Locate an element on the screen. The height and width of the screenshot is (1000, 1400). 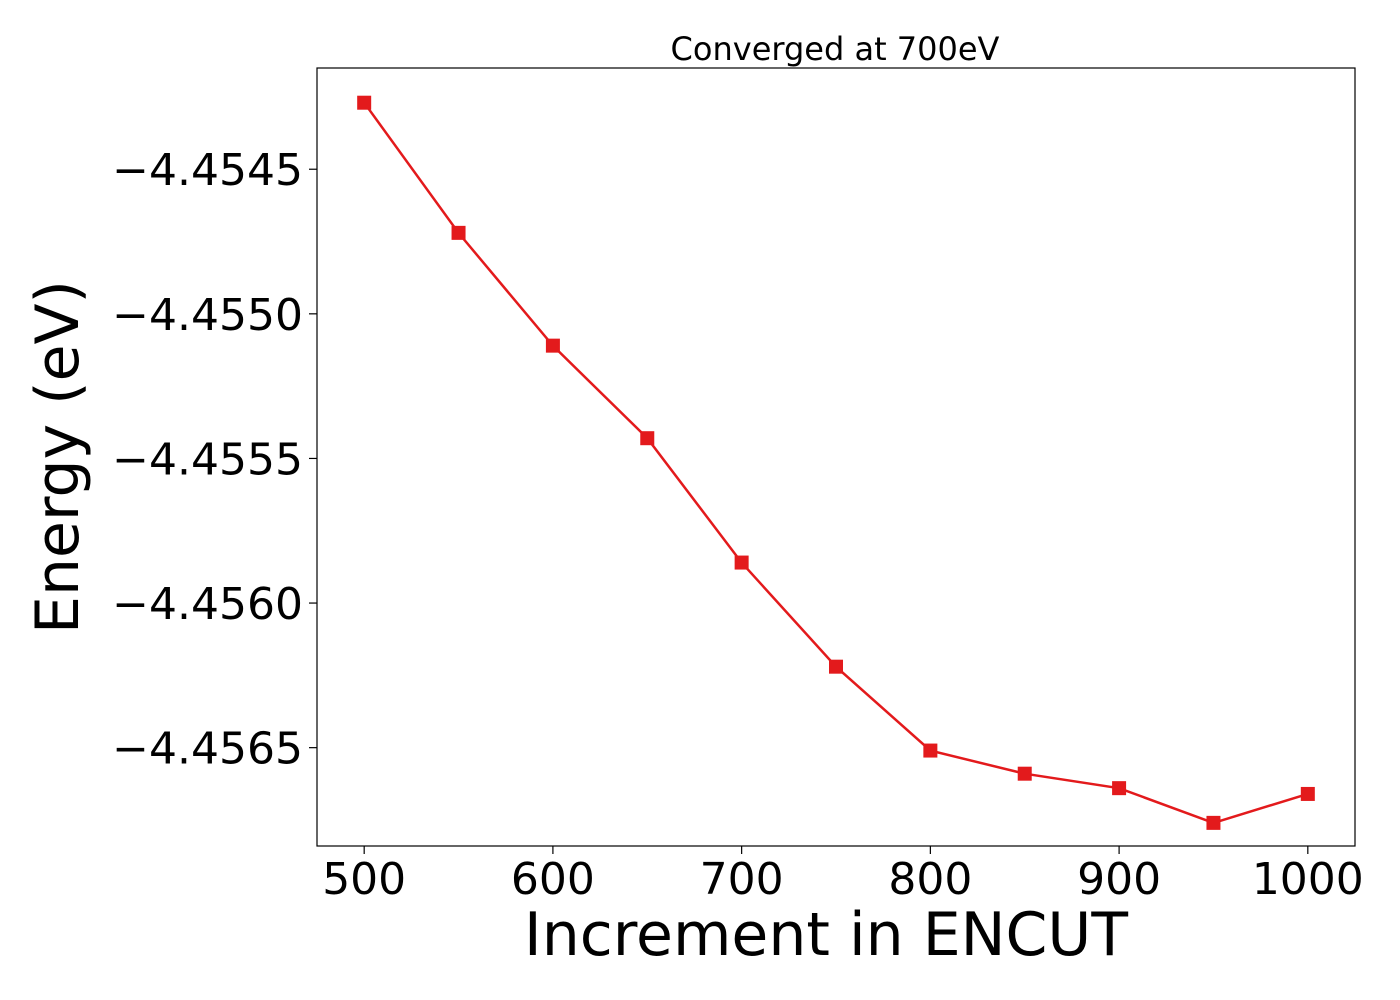
y-axis-label: Energy (eV) is located at coordinates (58, 457).